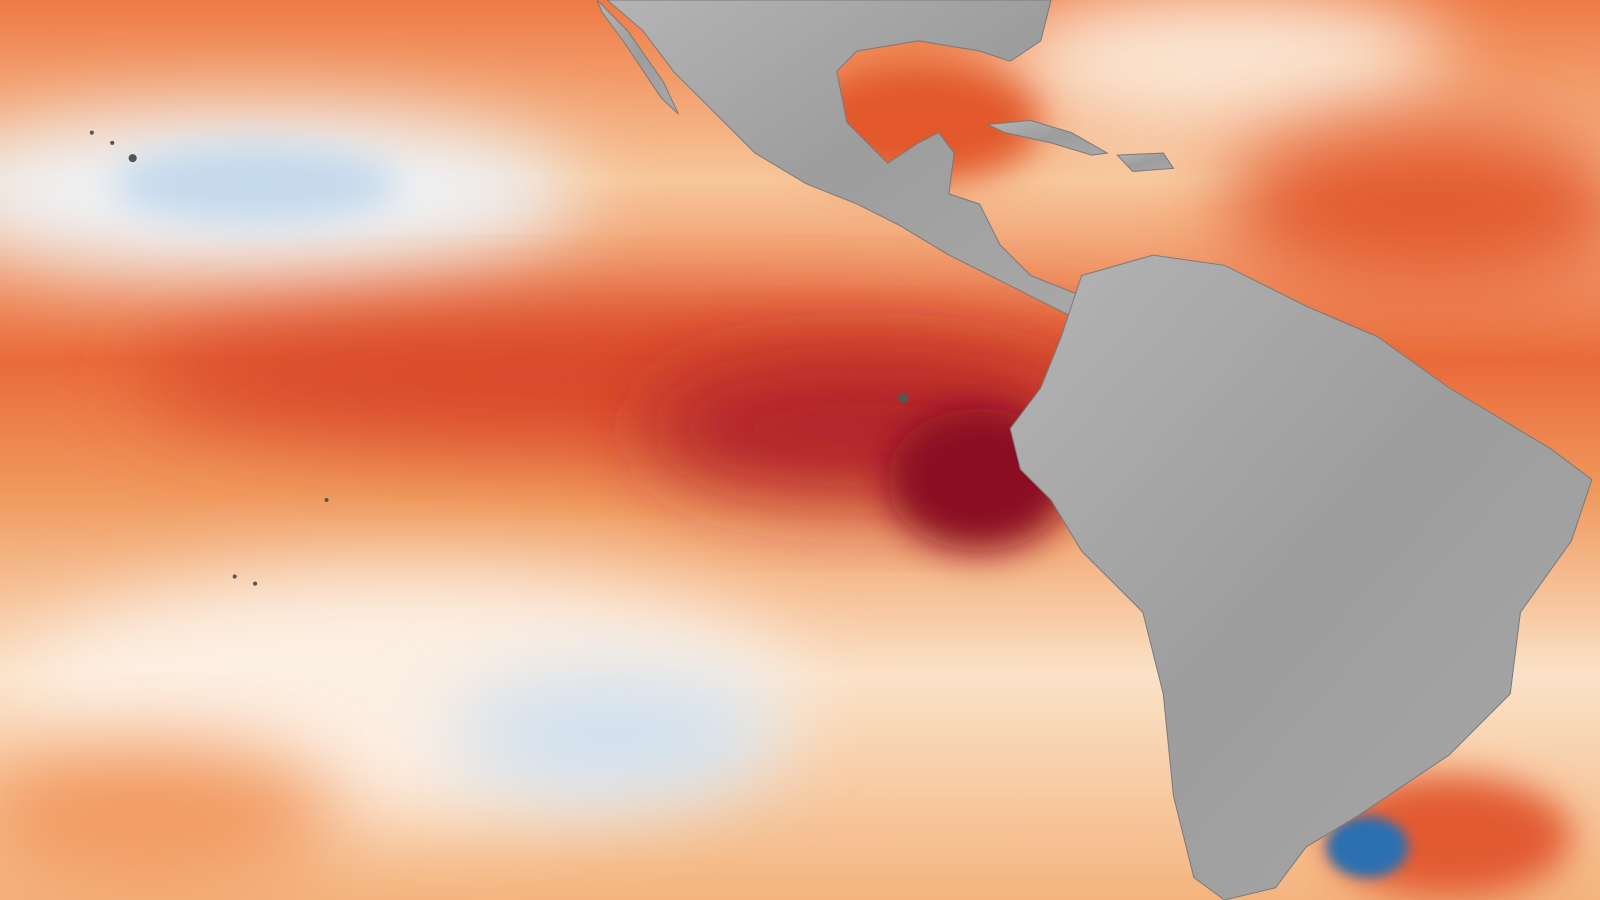 Image resolution: width=1600 pixels, height=900 pixels. I want to click on hispaniola, so click(1145, 162).